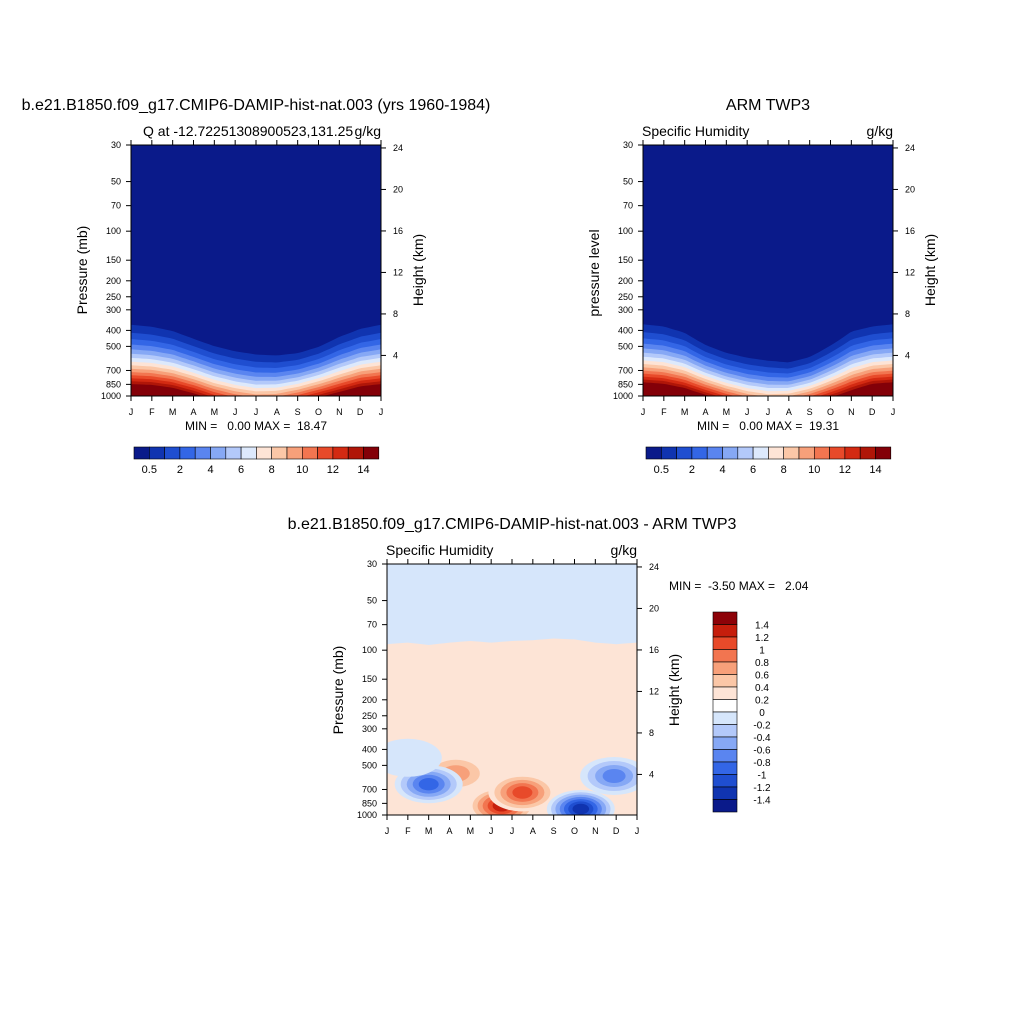 This screenshot has height=1029, width=1024. Describe the element at coordinates (762, 788) in the screenshot. I see `colorbar-label: -1.2` at that location.